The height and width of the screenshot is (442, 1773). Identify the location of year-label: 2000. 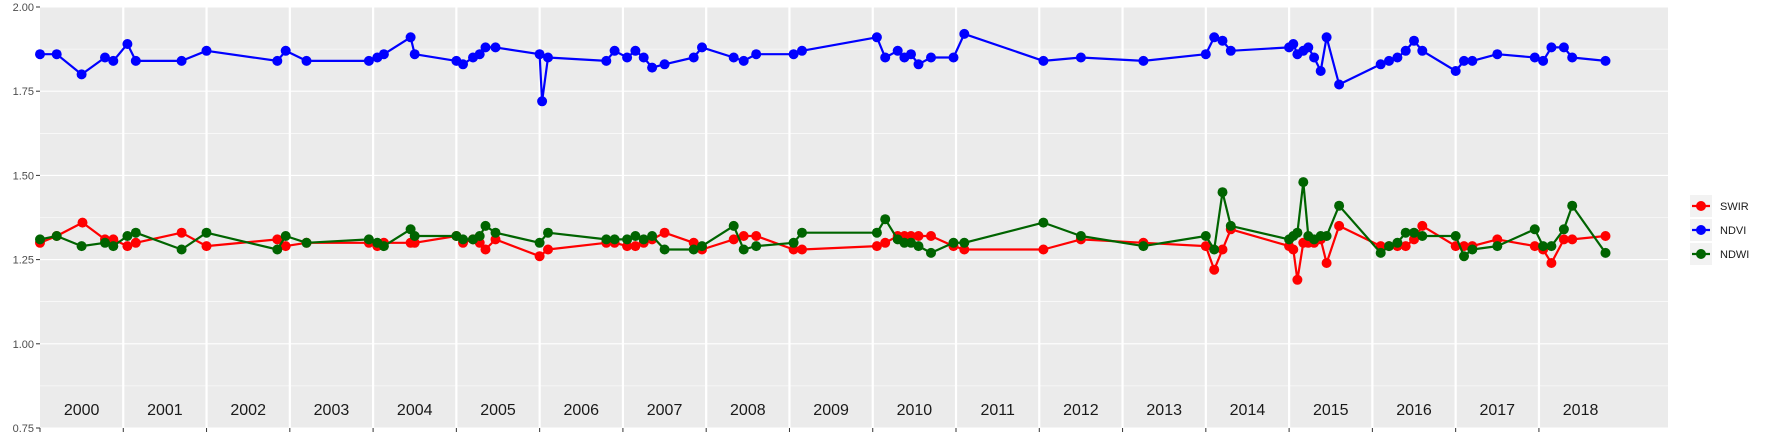
(82, 410).